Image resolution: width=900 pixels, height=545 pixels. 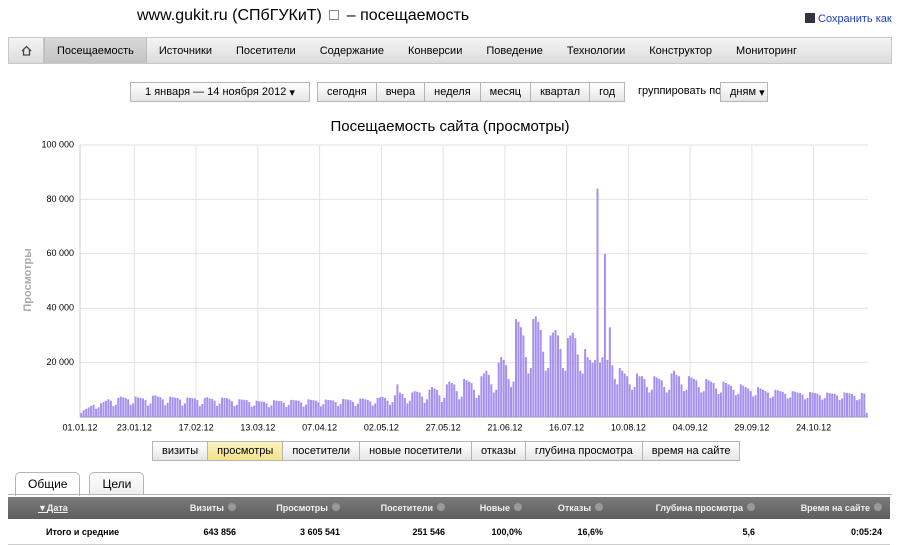 I want to click on metric-button: посетители, so click(x=322, y=451).